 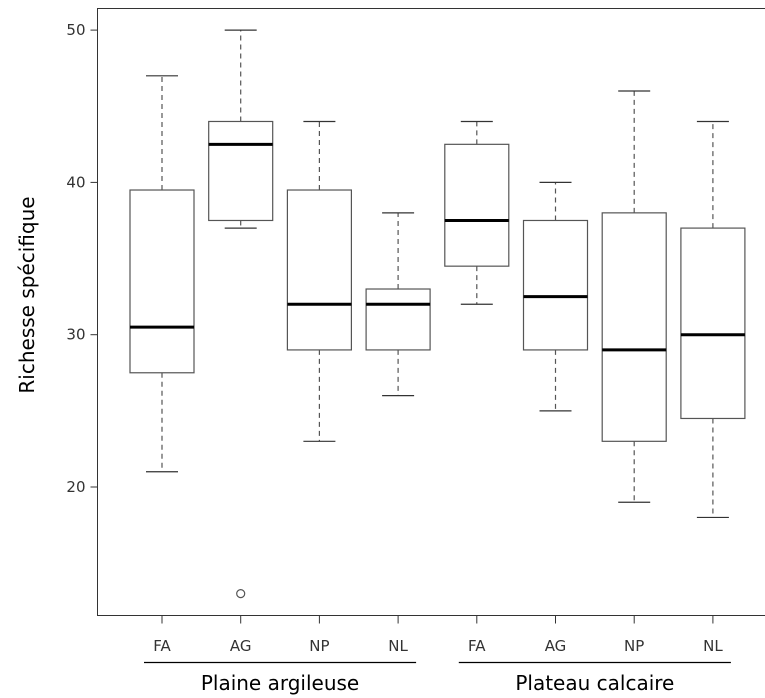 I want to click on box-plateau-fa, so click(x=477, y=212).